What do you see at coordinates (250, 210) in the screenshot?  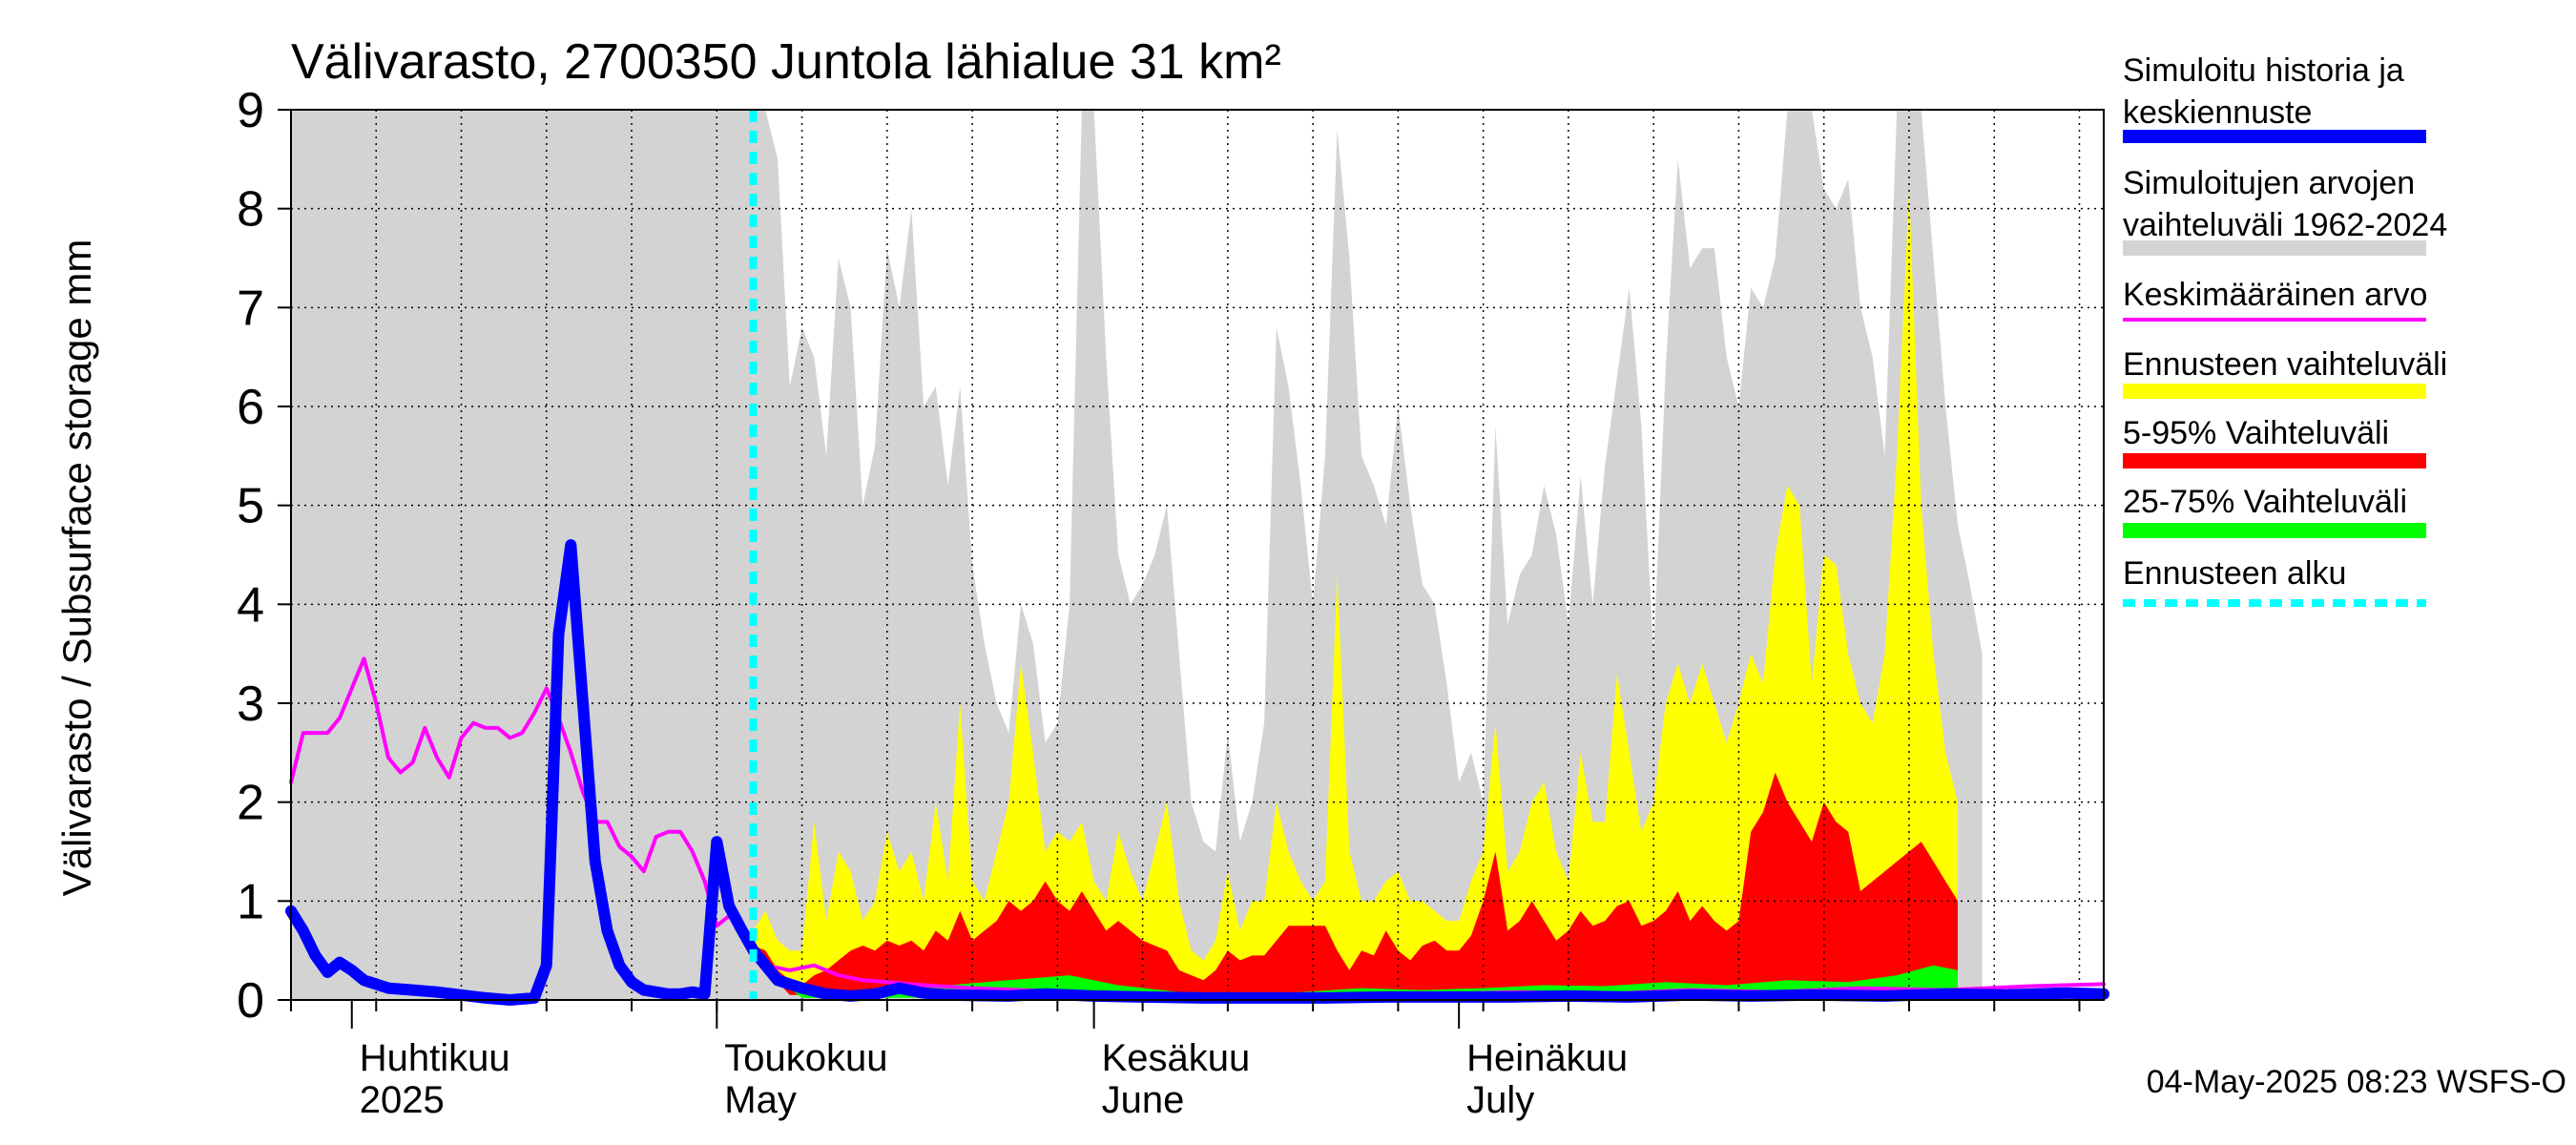 I see `y-tick-label-8: 8` at bounding box center [250, 210].